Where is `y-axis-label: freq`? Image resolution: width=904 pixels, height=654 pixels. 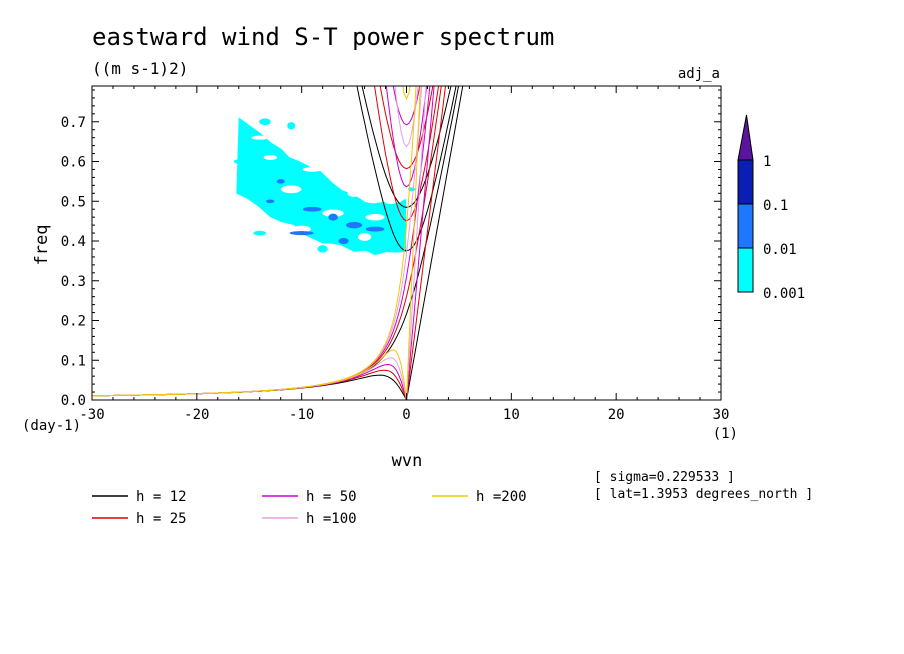 y-axis-label: freq is located at coordinates (42, 245).